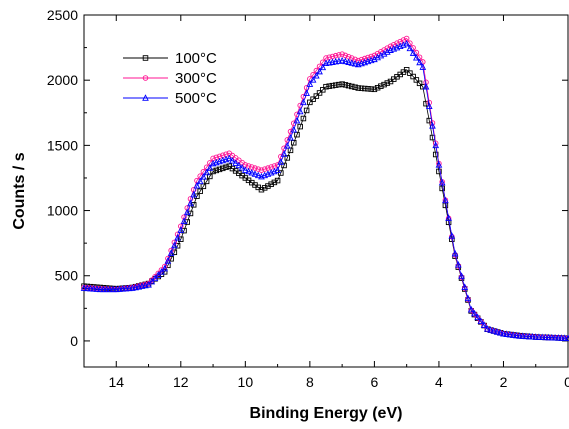  Describe the element at coordinates (62, 211) in the screenshot. I see `y-tick-label: 1000` at that location.